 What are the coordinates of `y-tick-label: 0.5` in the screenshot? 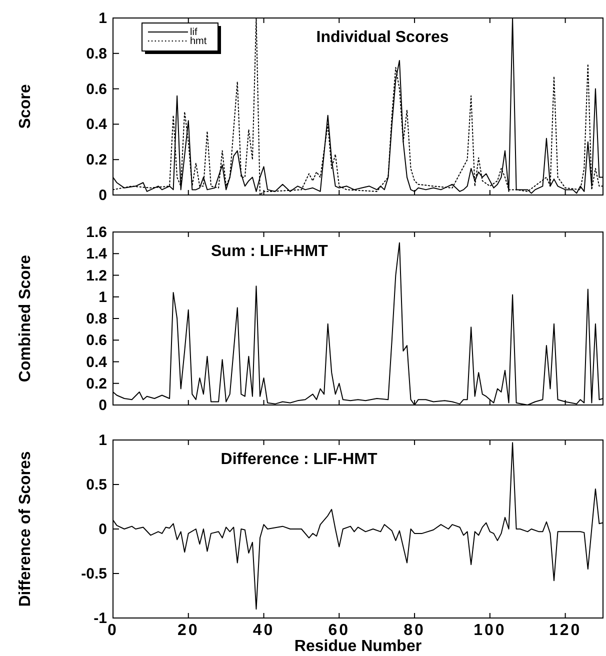 It's located at (96, 485).